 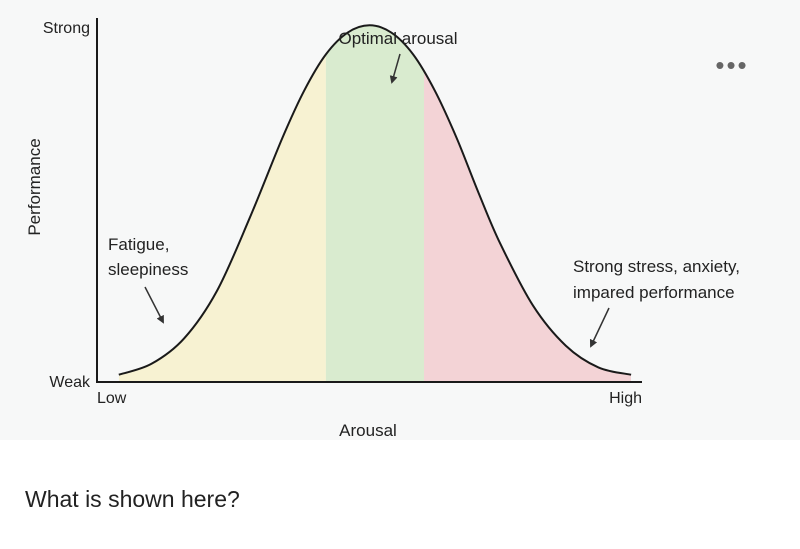 I want to click on question-text: What is shown here?, so click(x=132, y=499).